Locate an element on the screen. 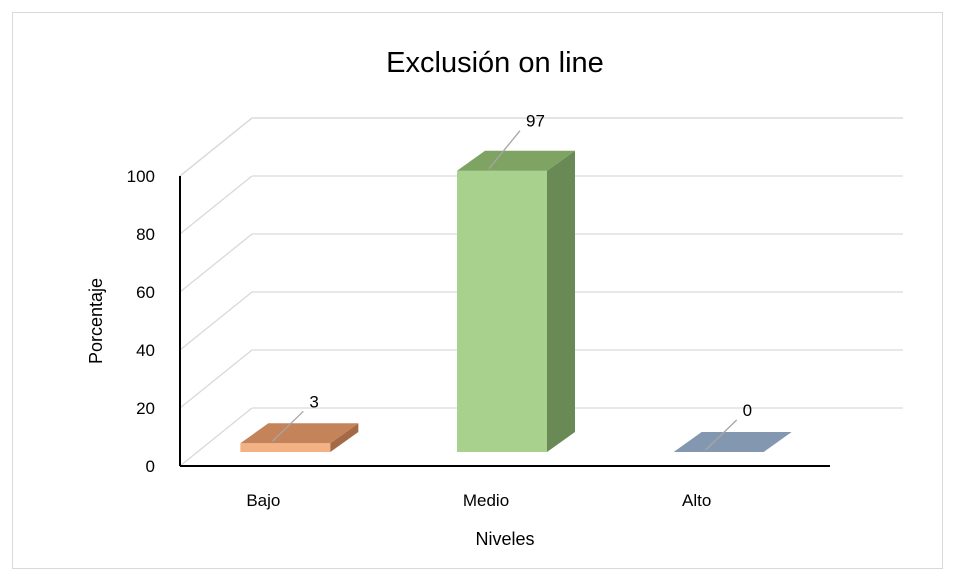 The height and width of the screenshot is (581, 958). y-tick-label: 100 is located at coordinates (141, 176).